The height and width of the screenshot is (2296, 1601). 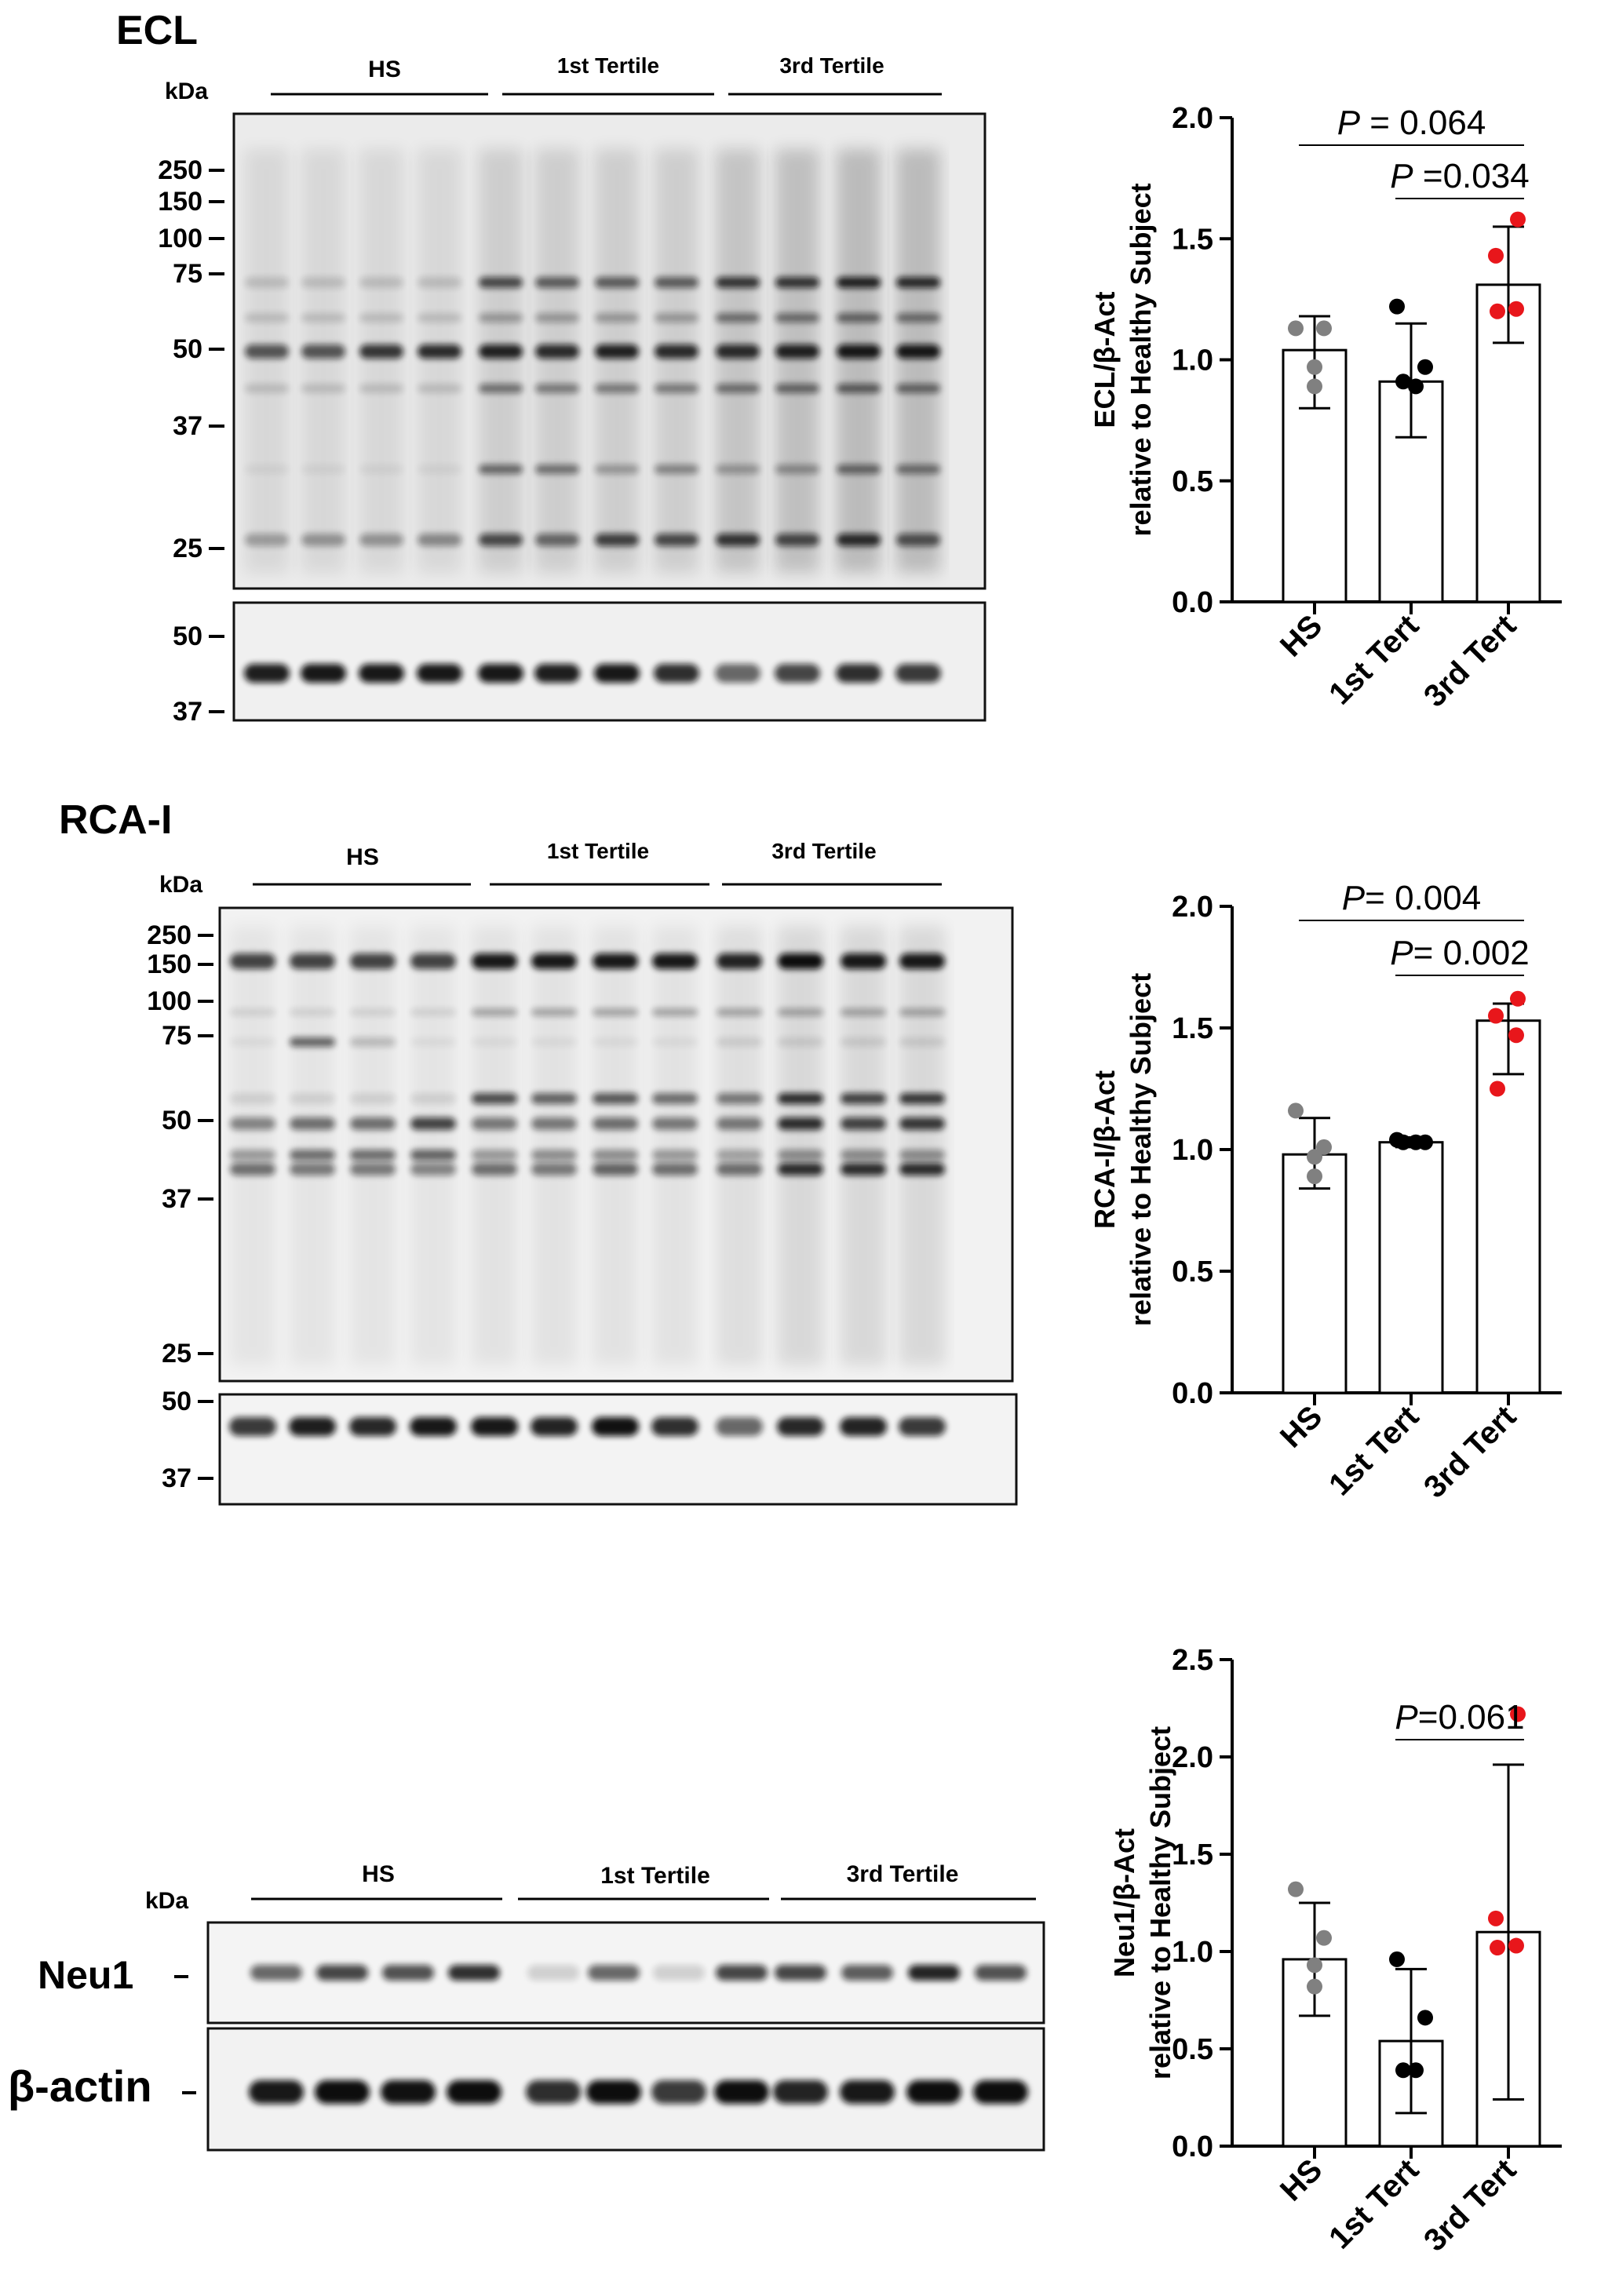 I want to click on y-axis-label-line: relative to Healthy Subject, so click(x=1141, y=1149).